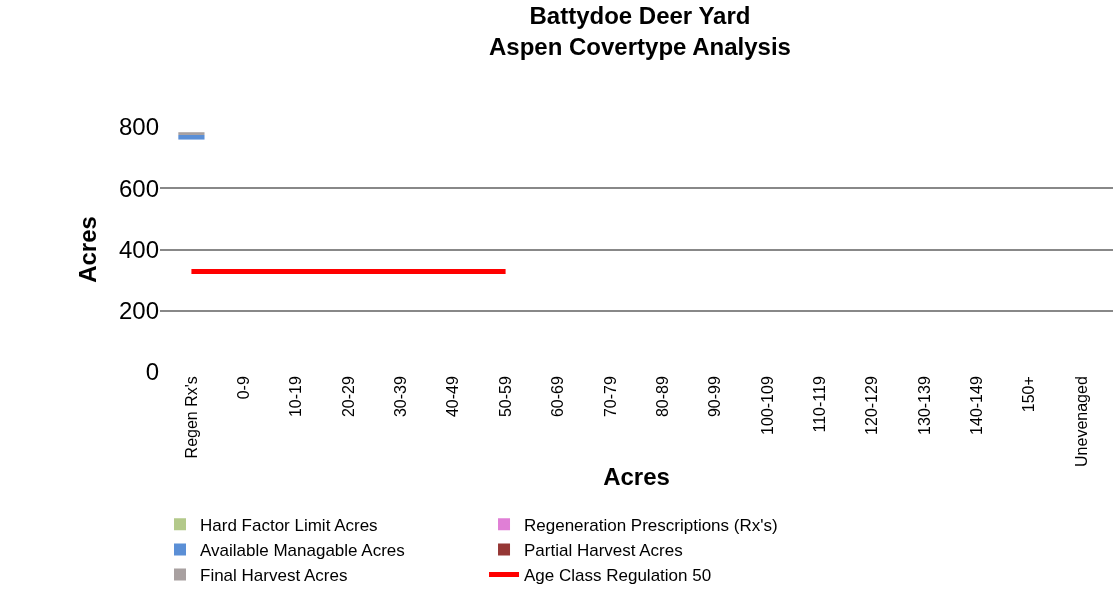 This screenshot has width=1113, height=593. What do you see at coordinates (872, 405) in the screenshot?
I see `x-tick-label: 120-129` at bounding box center [872, 405].